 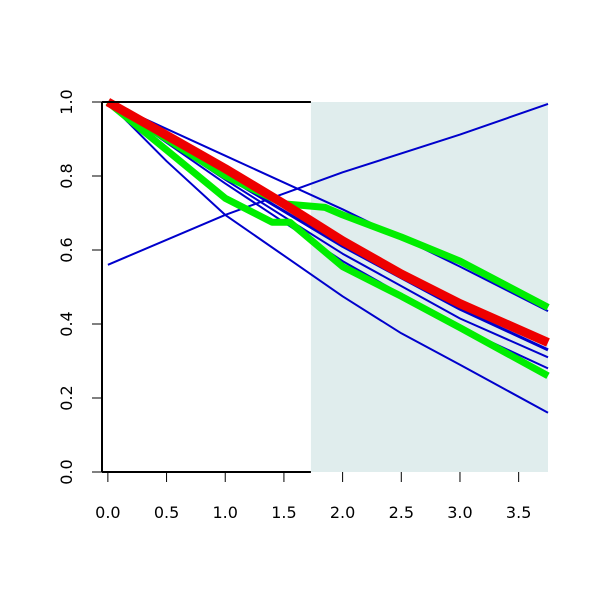 What do you see at coordinates (401, 512) in the screenshot?
I see `x-tick-label: 2.5` at bounding box center [401, 512].